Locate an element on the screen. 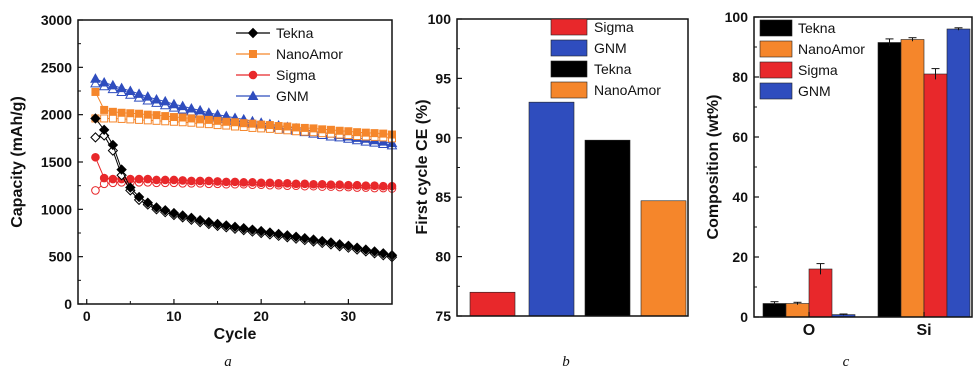 The height and width of the screenshot is (369, 974). panel-a-xlabel: Cycle is located at coordinates (235, 334).